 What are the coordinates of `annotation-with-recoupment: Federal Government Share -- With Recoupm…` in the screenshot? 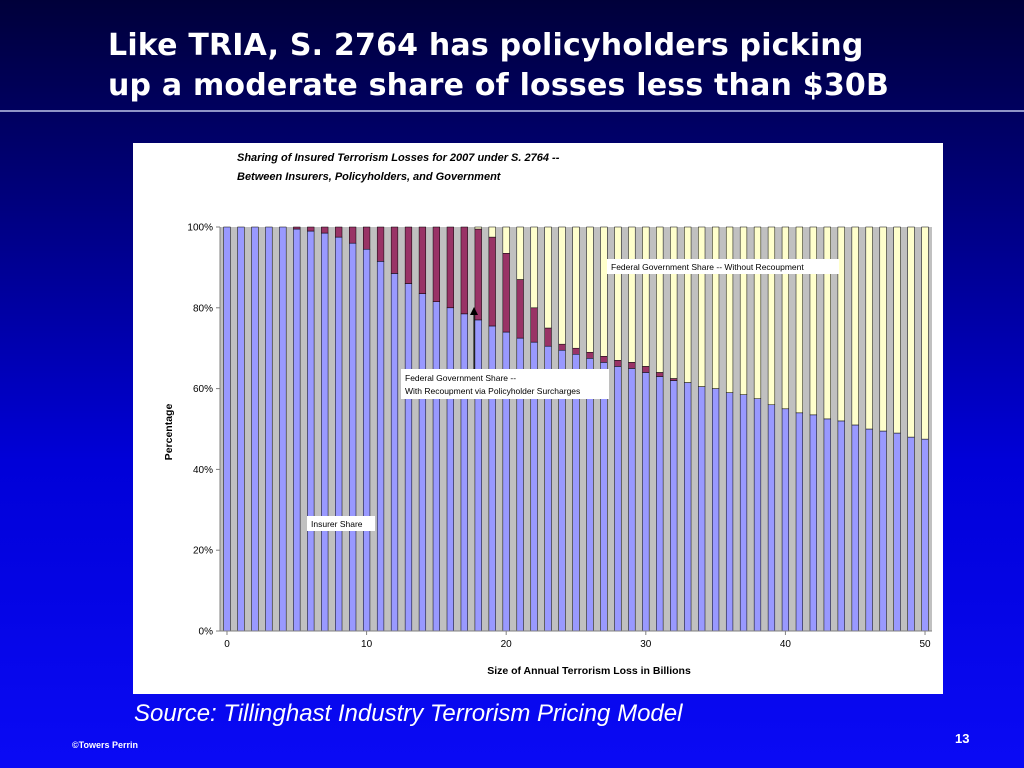 It's located at (505, 353).